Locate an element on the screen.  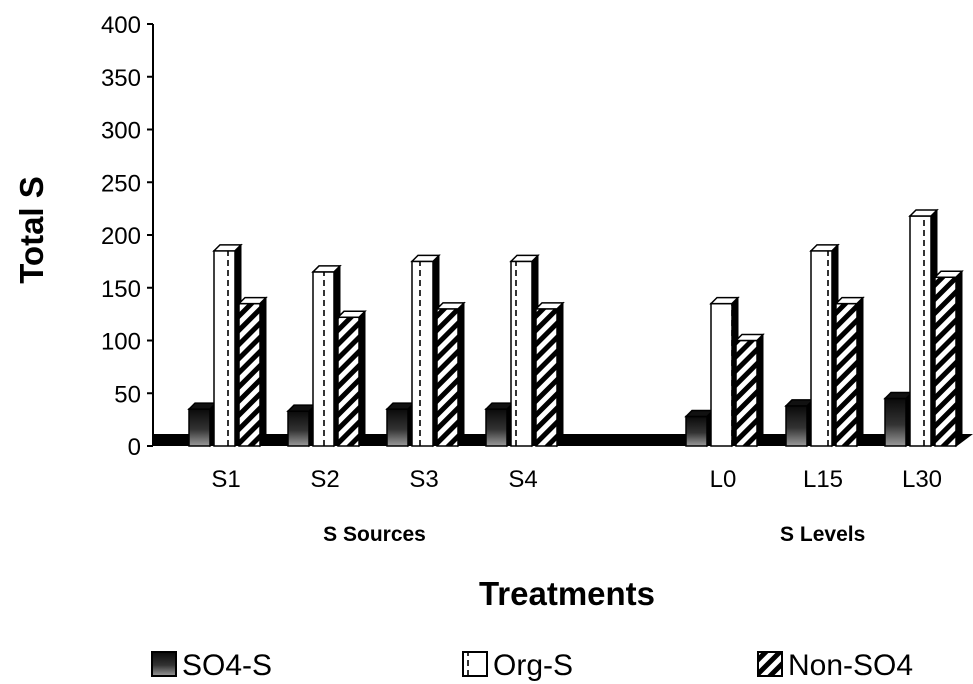
bar-so4-s-s1 is located at coordinates (202, 424).